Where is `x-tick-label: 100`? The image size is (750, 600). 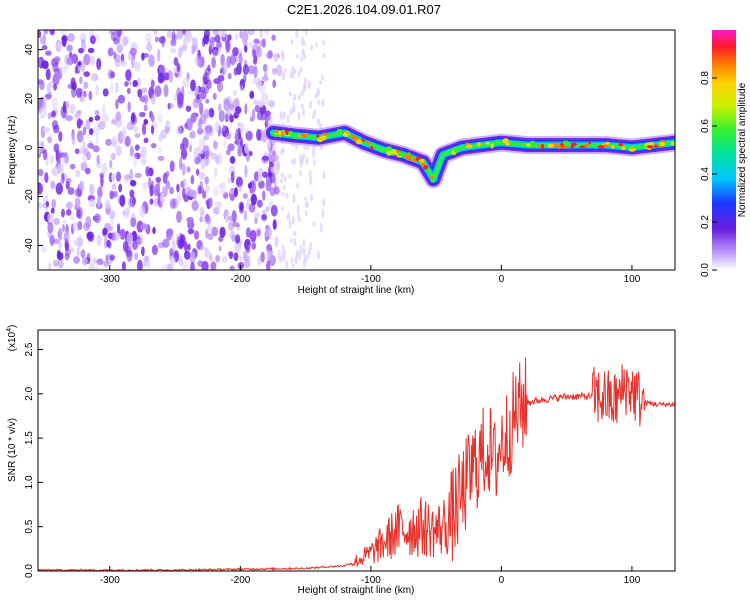 x-tick-label: 100 is located at coordinates (632, 580).